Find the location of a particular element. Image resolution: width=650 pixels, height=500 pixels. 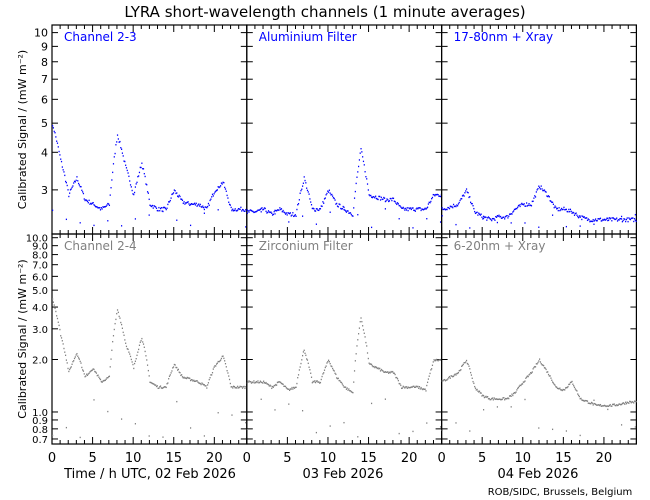

x-tick-label: 15 is located at coordinates (563, 458).